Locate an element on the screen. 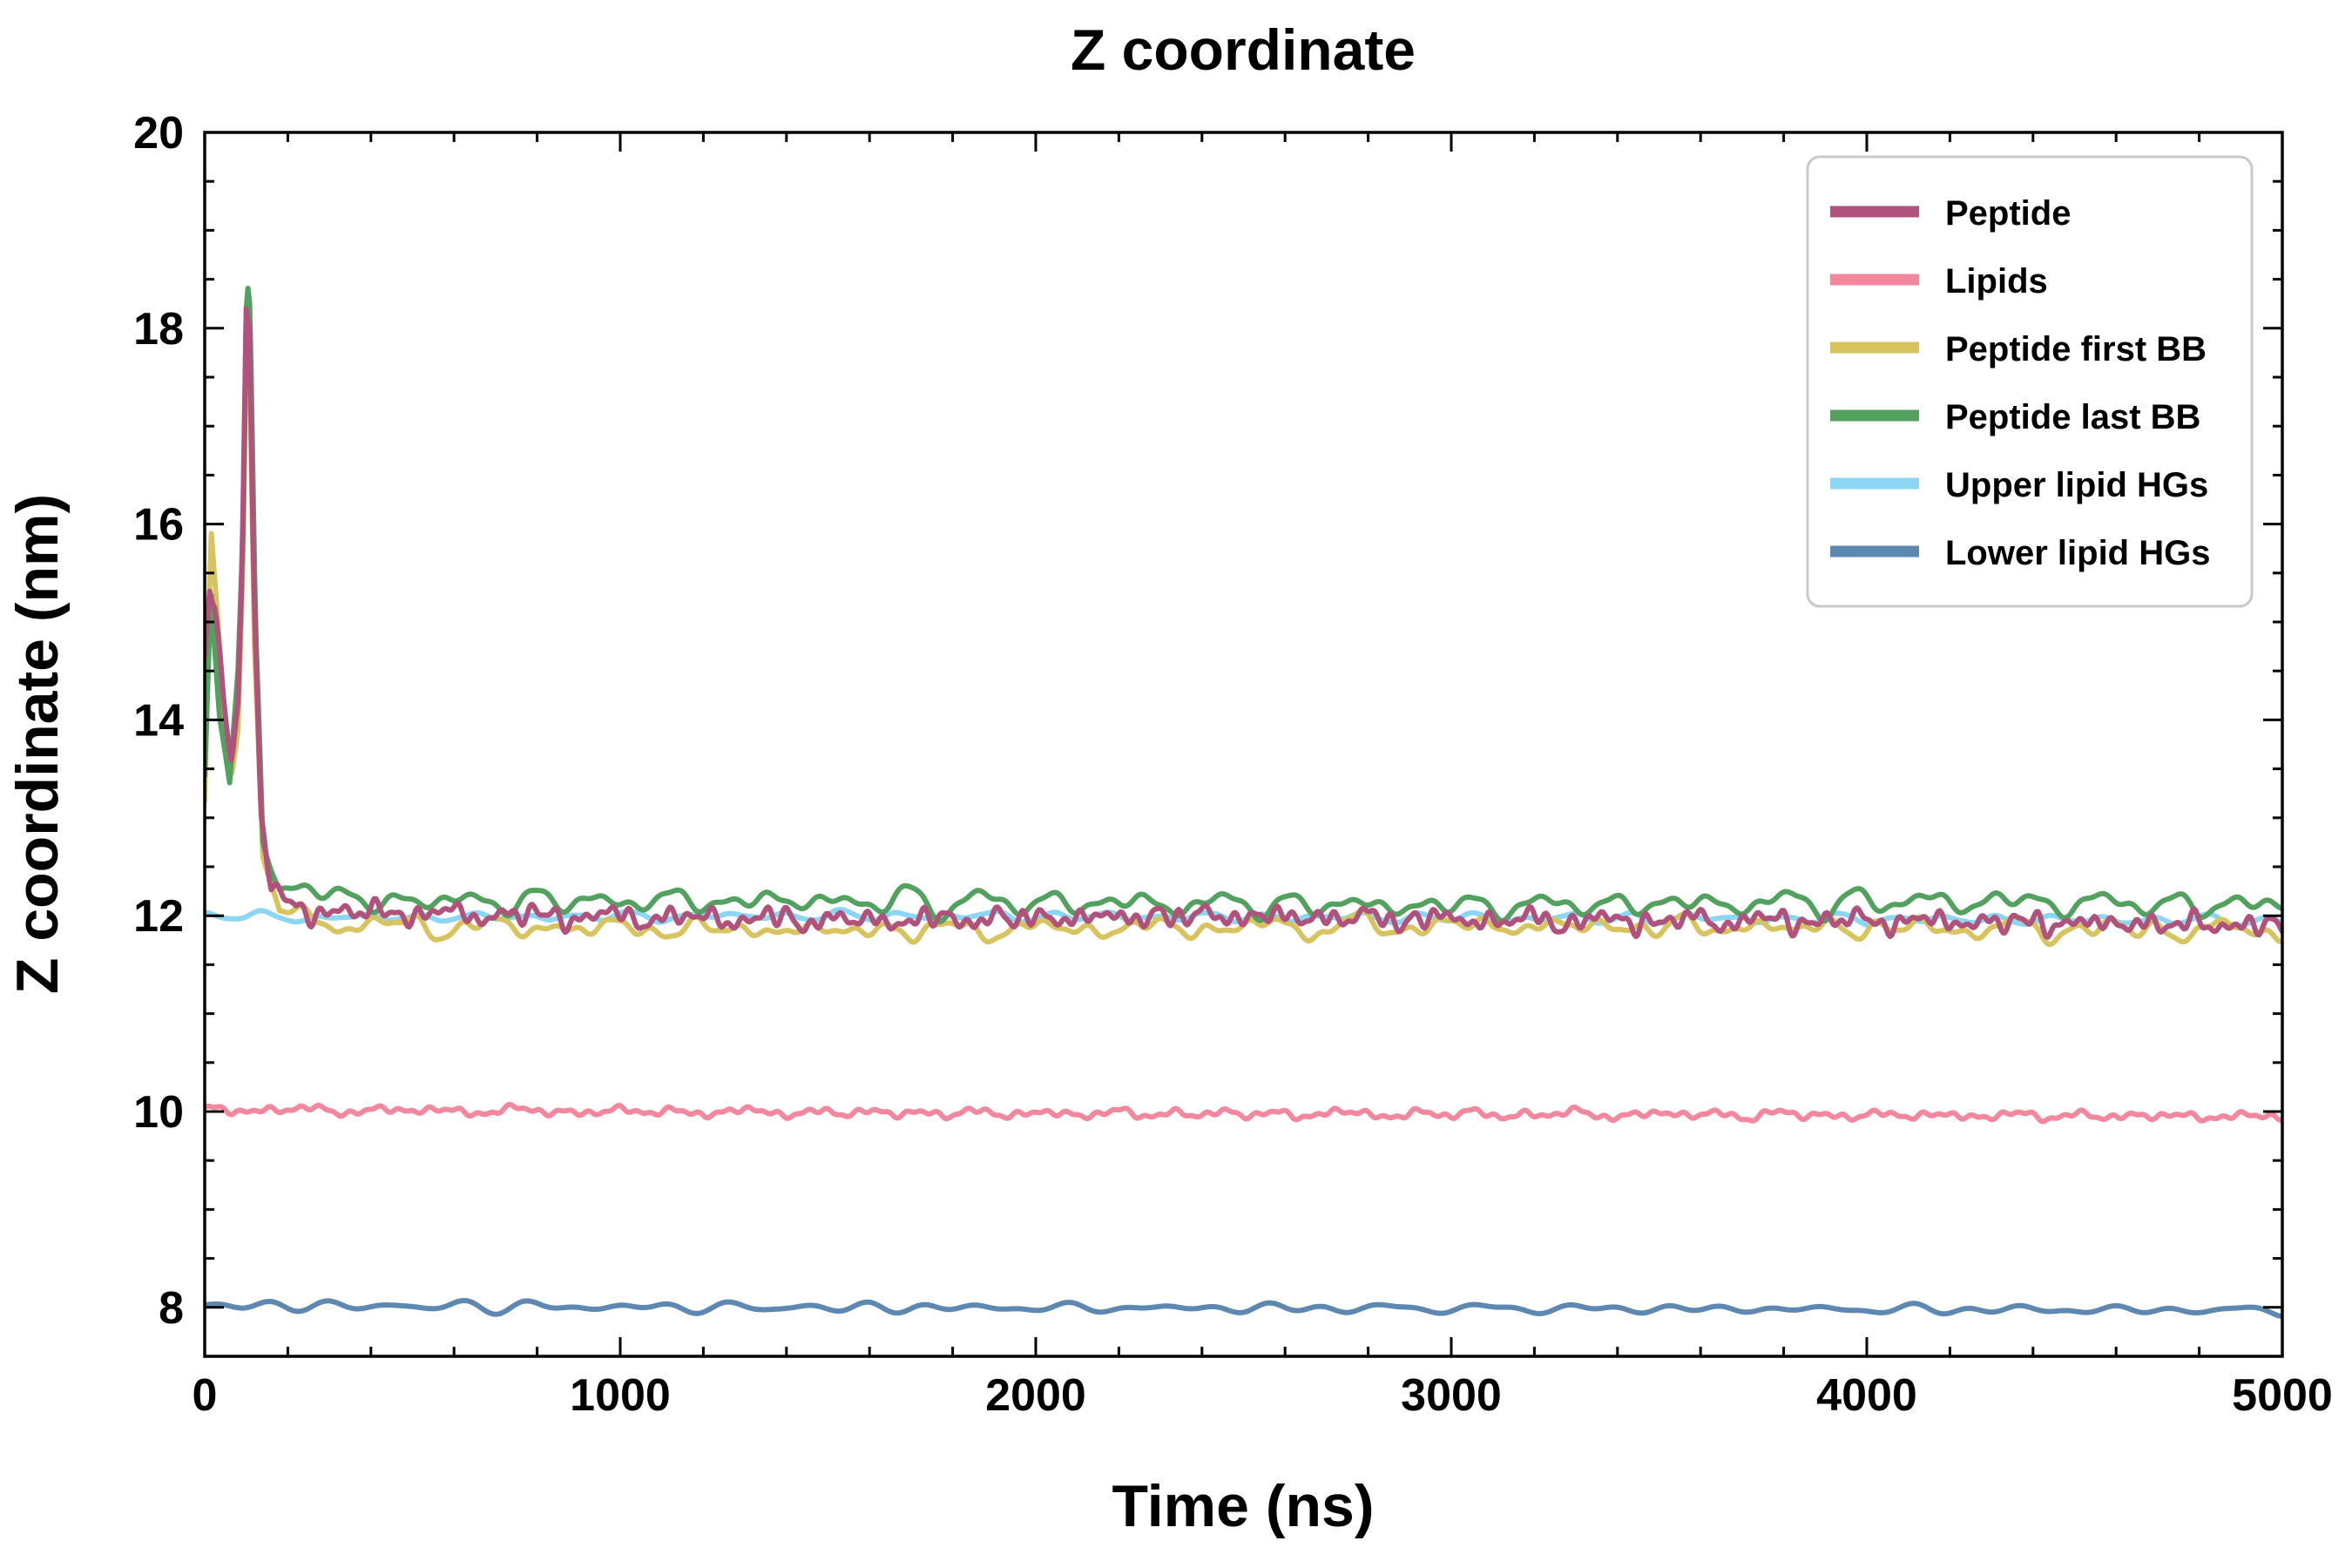  x-tick-label-2000: 2000 is located at coordinates (1035, 1395).